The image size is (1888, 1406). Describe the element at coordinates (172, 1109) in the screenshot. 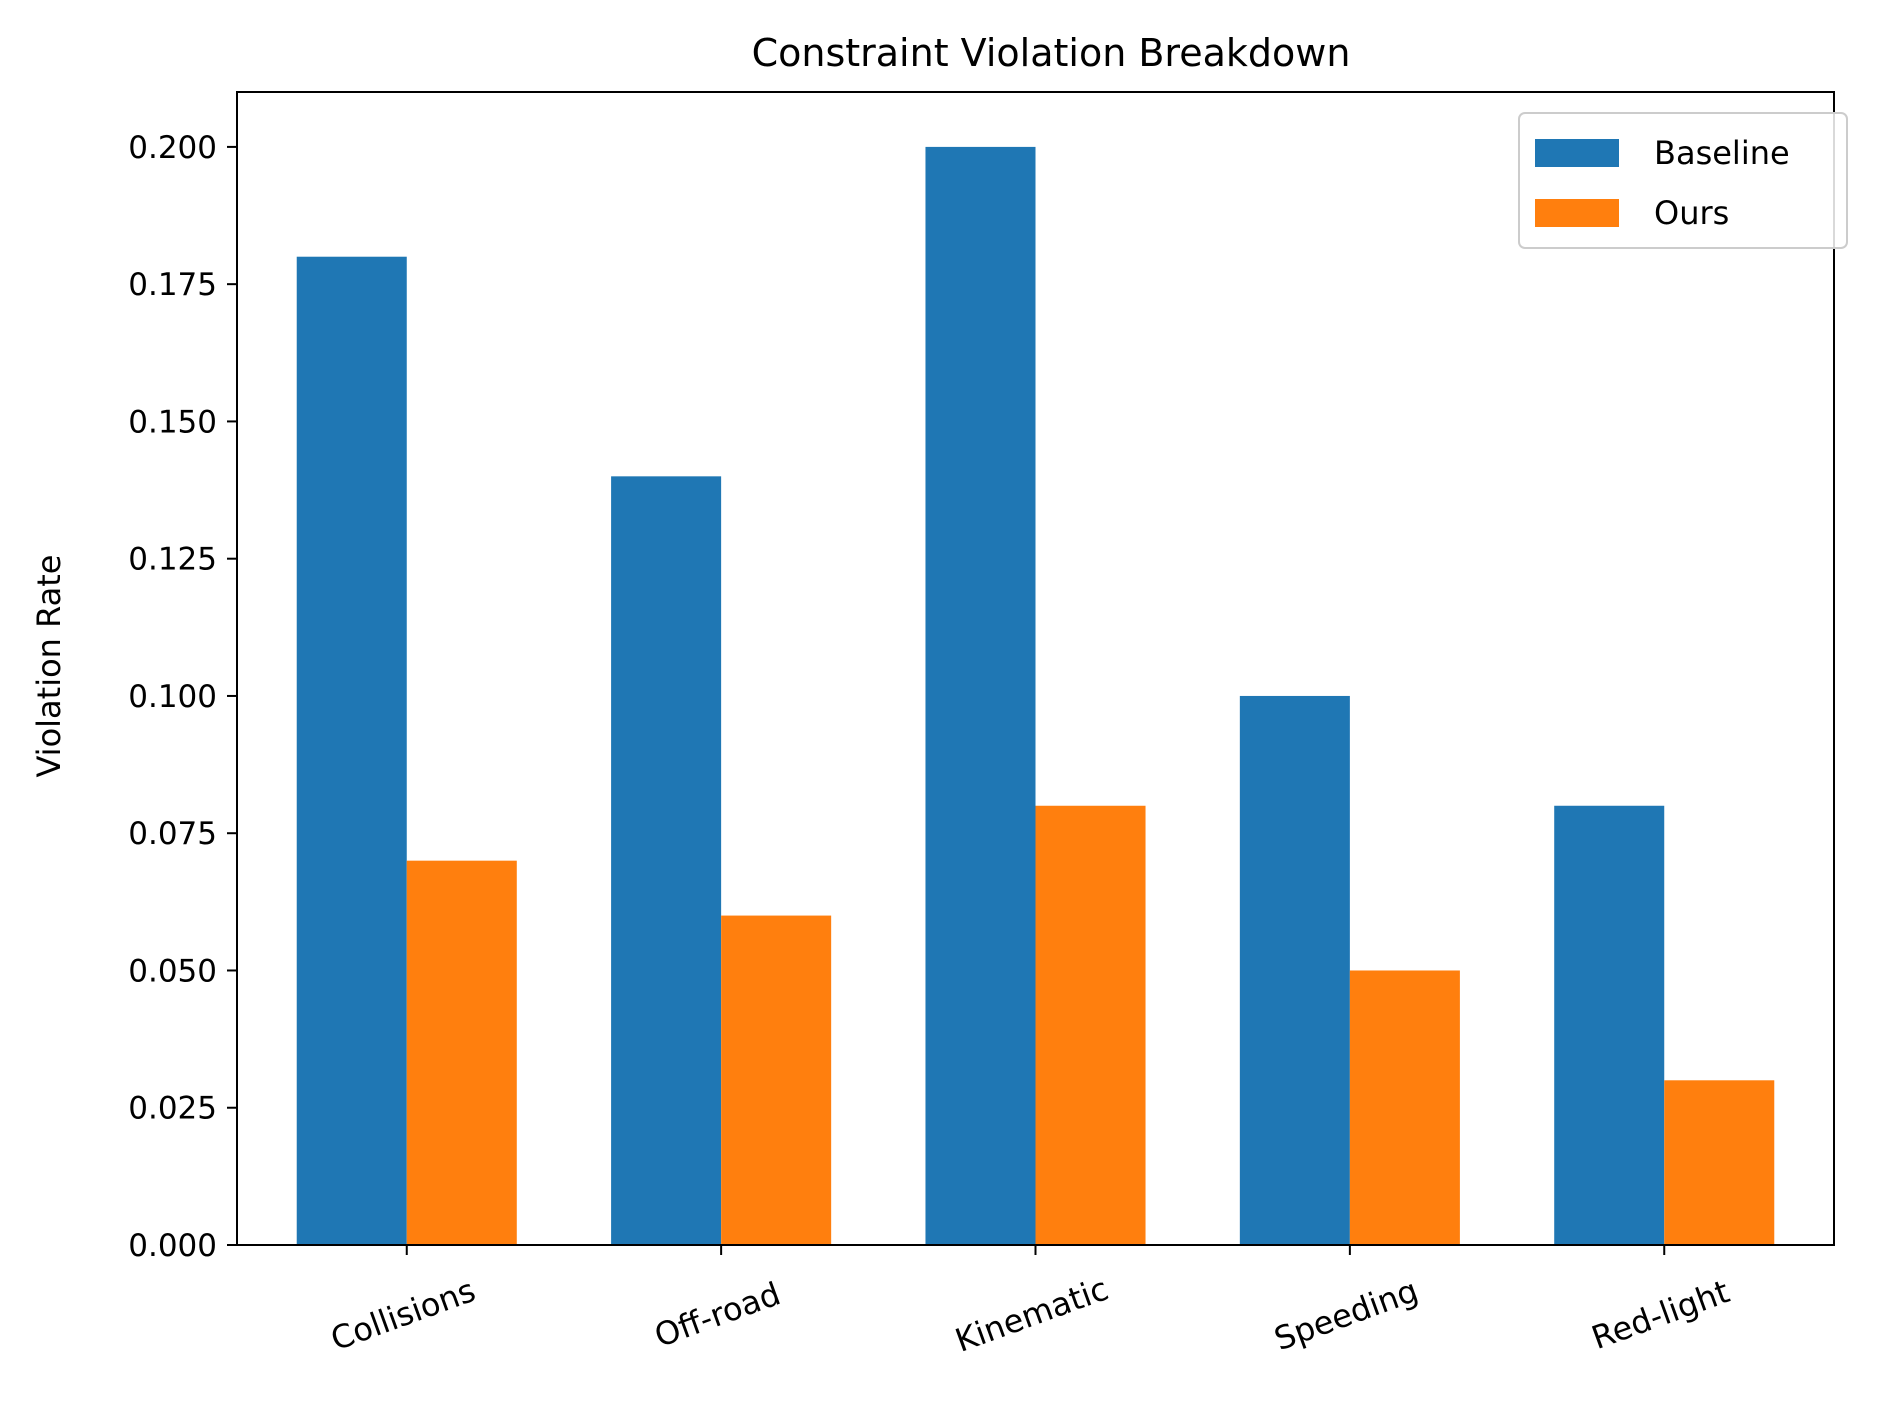

I see `y-tick-label: 0.025` at that location.